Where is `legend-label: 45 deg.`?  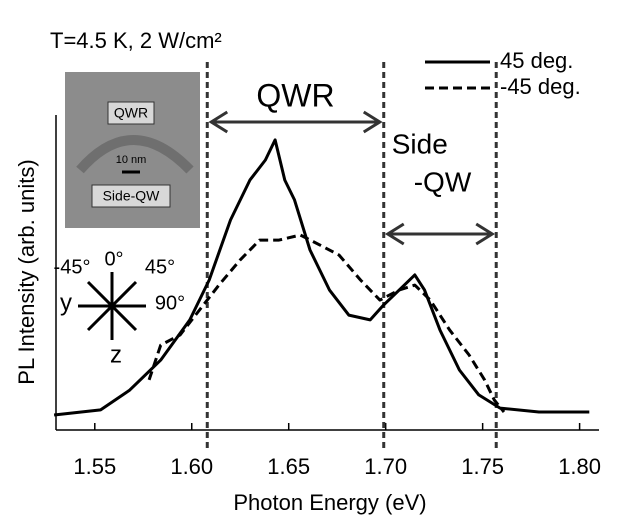
legend-label: 45 deg. is located at coordinates (536, 60).